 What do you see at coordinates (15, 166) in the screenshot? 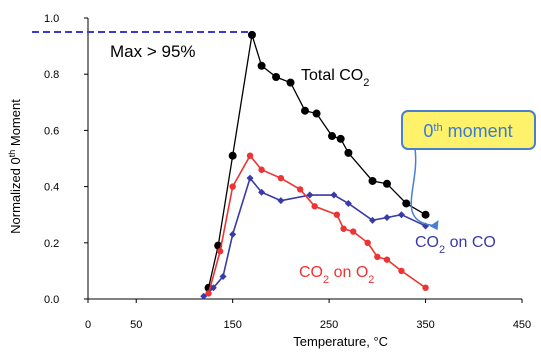
I see `y-axis-label: Normalized 0th Moment` at bounding box center [15, 166].